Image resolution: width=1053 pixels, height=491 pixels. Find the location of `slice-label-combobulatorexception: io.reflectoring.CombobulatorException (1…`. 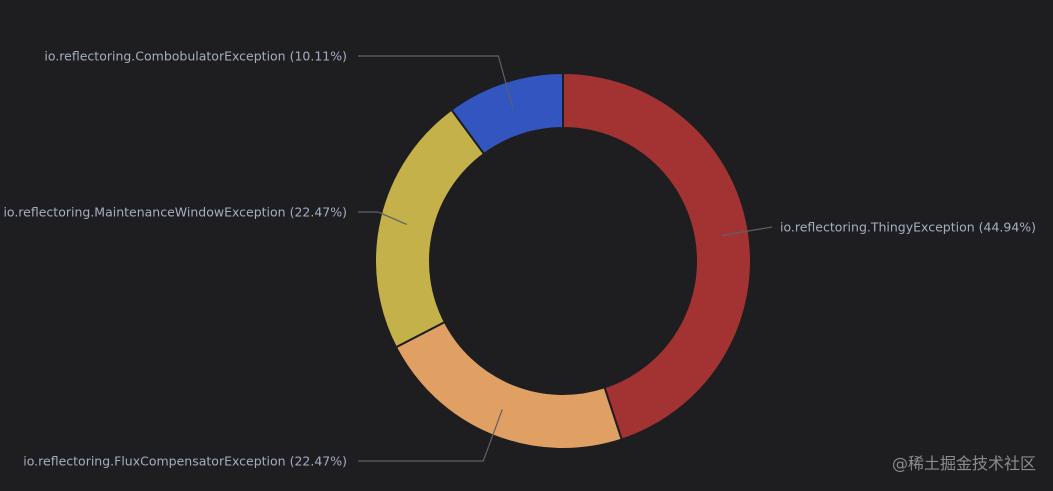

slice-label-combobulatorexception: io.reflectoring.CombobulatorException (1… is located at coordinates (195, 55).